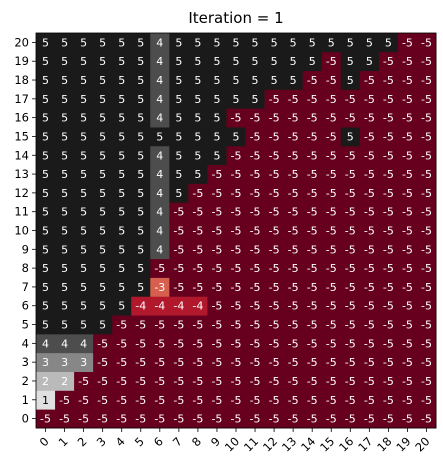 Image resolution: width=443 pixels, height=470 pixels. Describe the element at coordinates (158, 441) in the screenshot. I see `x-tick-label: 6` at that location.